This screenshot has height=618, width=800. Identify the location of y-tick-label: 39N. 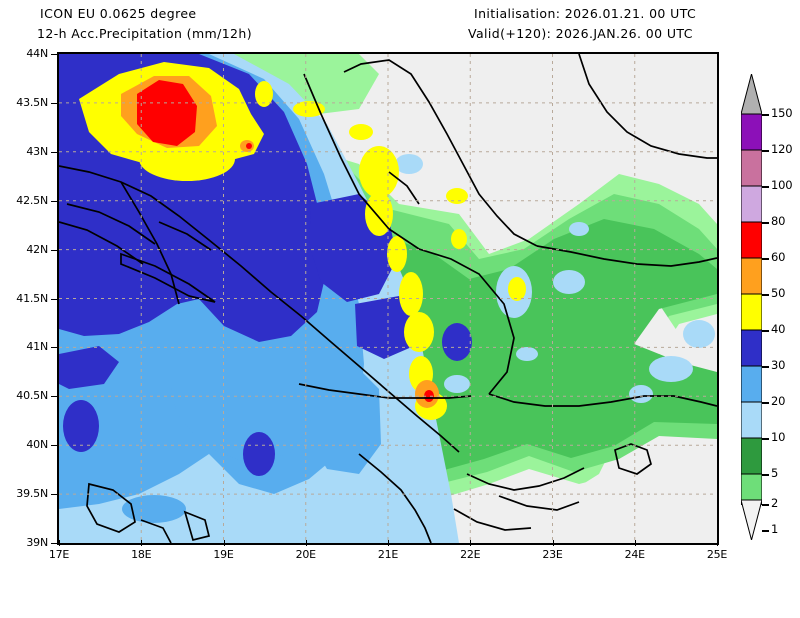
(37, 542).